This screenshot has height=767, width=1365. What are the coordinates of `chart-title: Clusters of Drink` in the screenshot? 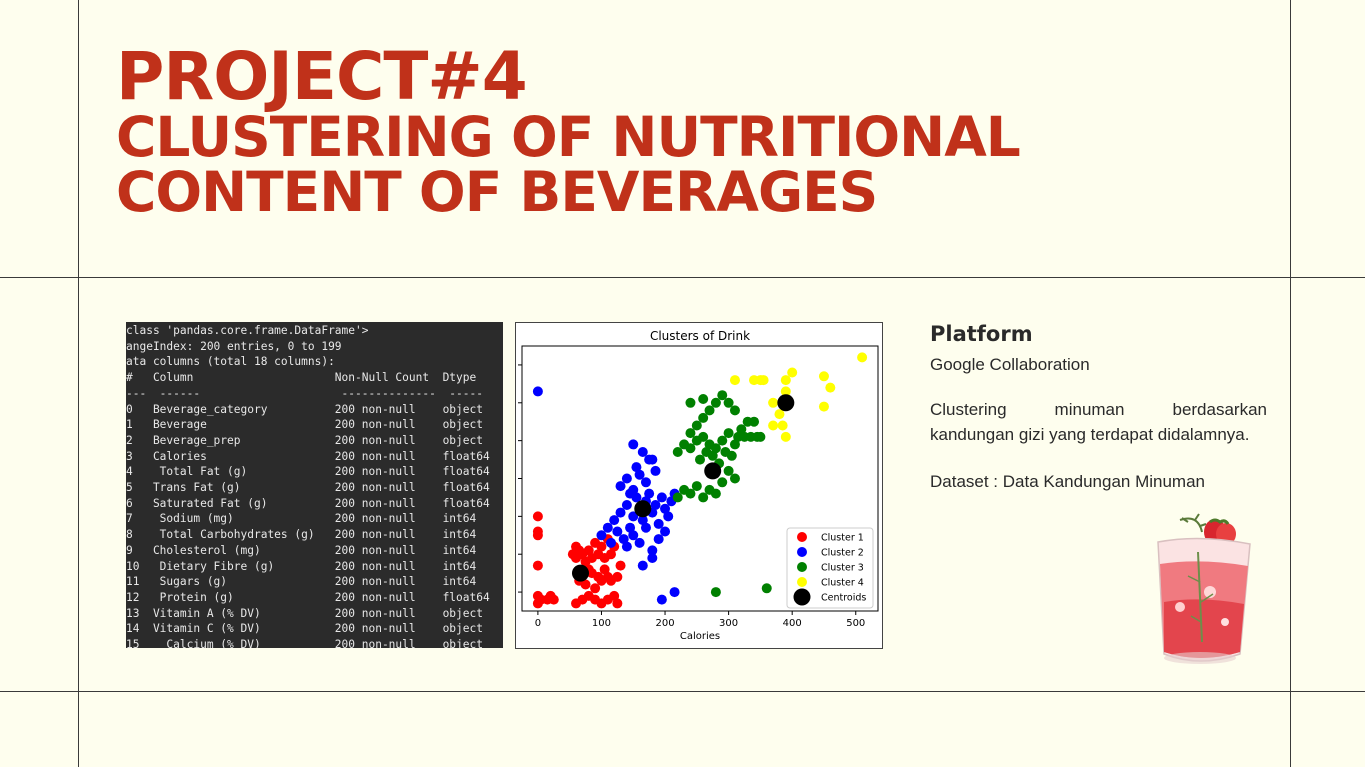 It's located at (700, 336).